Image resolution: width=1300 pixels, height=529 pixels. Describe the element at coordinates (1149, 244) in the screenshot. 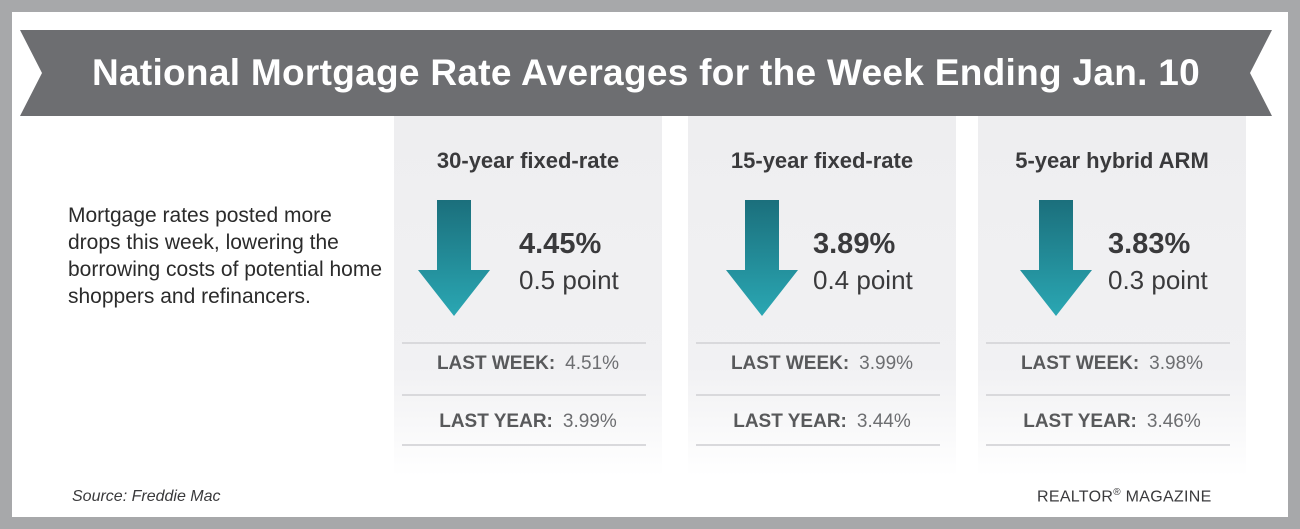

I see `current-rate: 3.83%` at that location.